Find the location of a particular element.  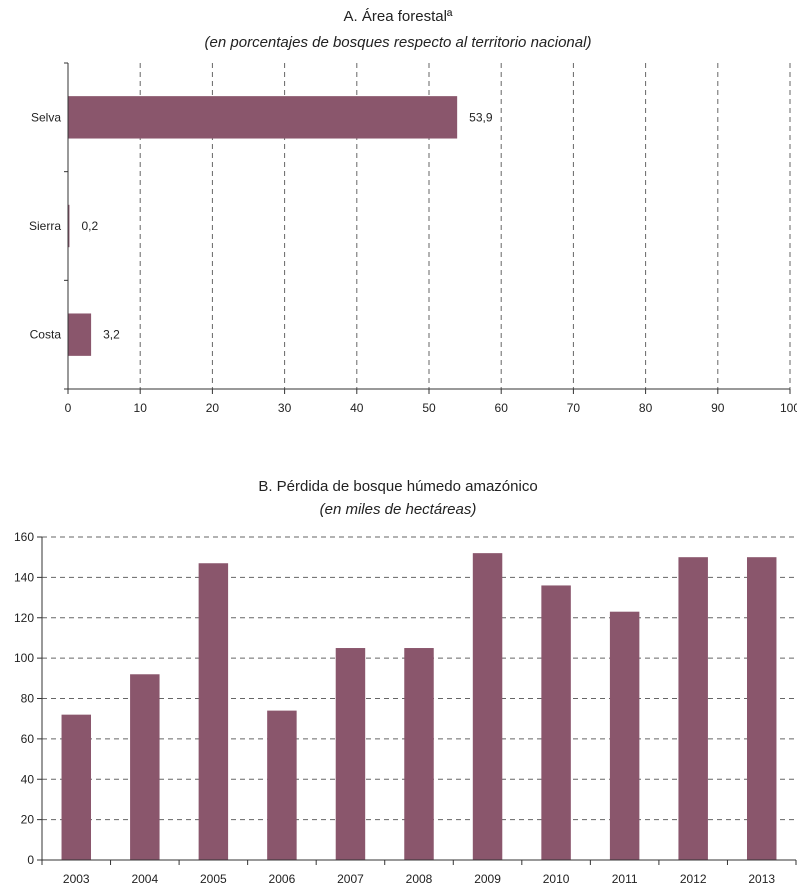

chart-b-bar-2011 is located at coordinates (624, 735).